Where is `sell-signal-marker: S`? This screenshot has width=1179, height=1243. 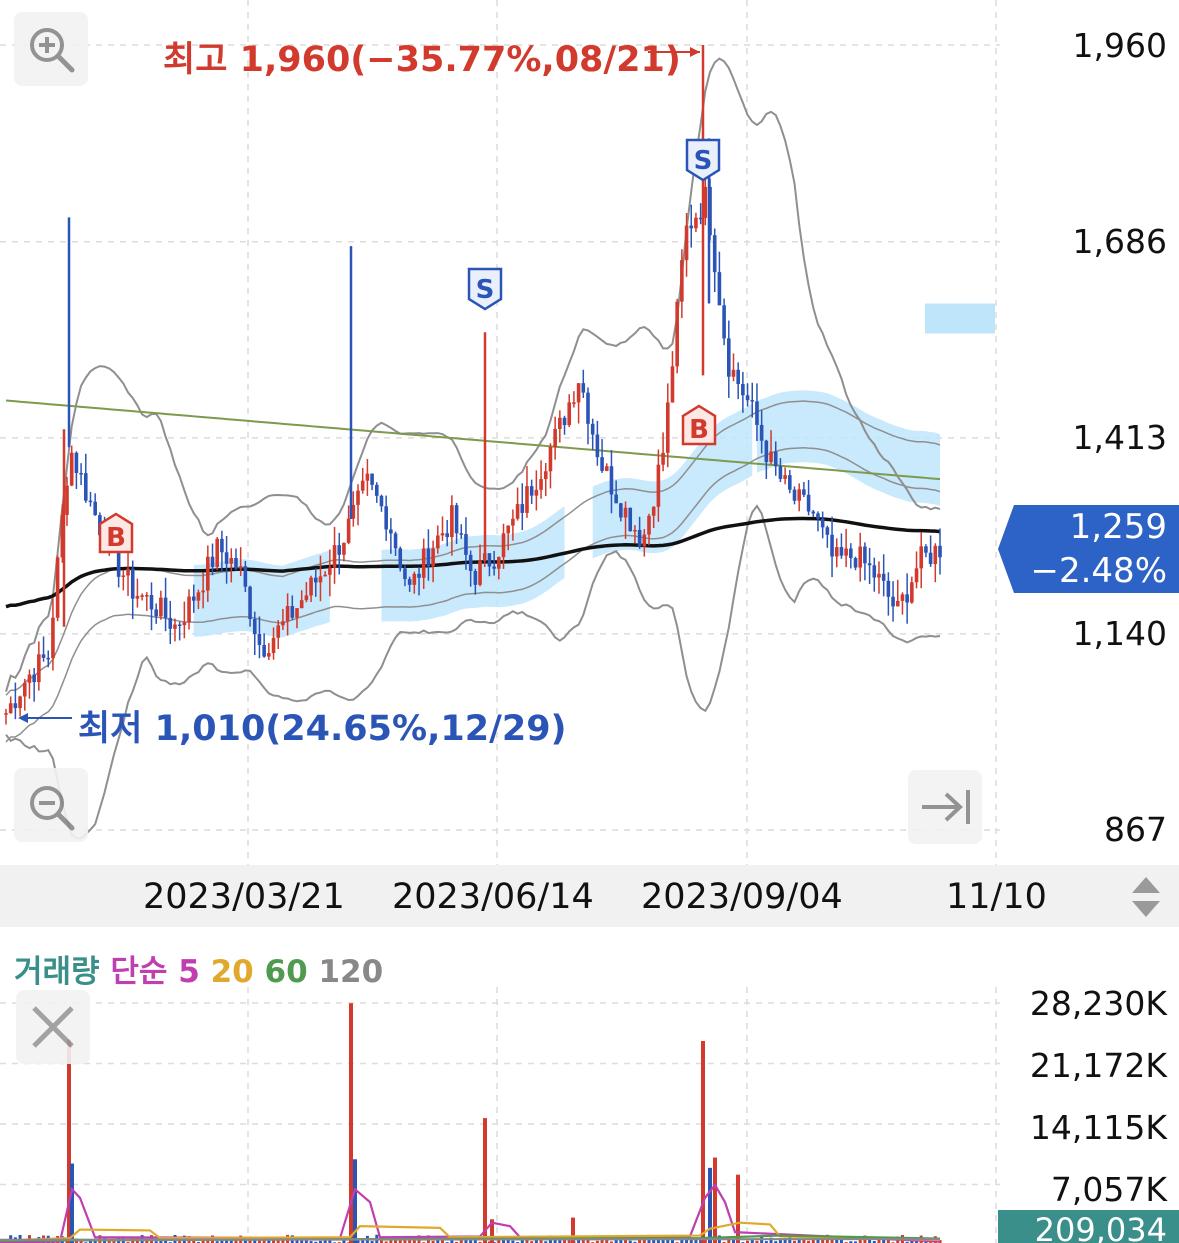
sell-signal-marker: S is located at coordinates (485, 289).